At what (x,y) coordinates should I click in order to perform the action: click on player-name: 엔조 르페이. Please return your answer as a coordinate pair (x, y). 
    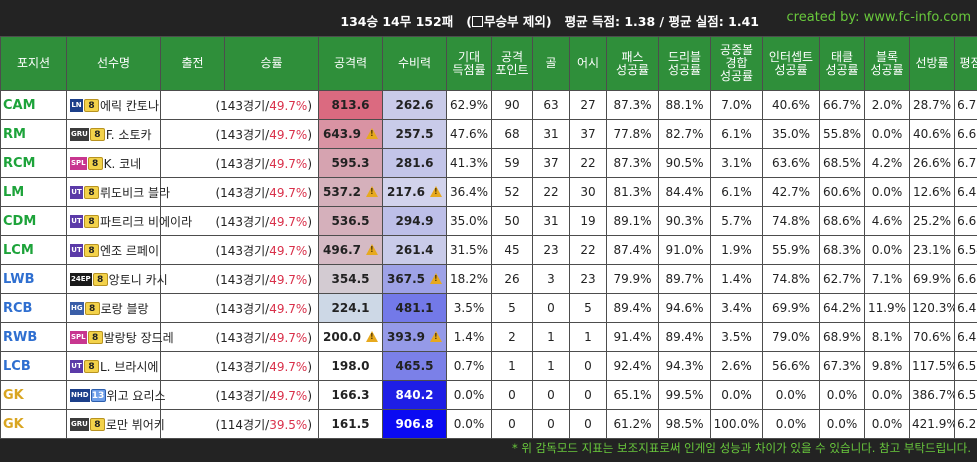
    Looking at the image, I should click on (130, 250).